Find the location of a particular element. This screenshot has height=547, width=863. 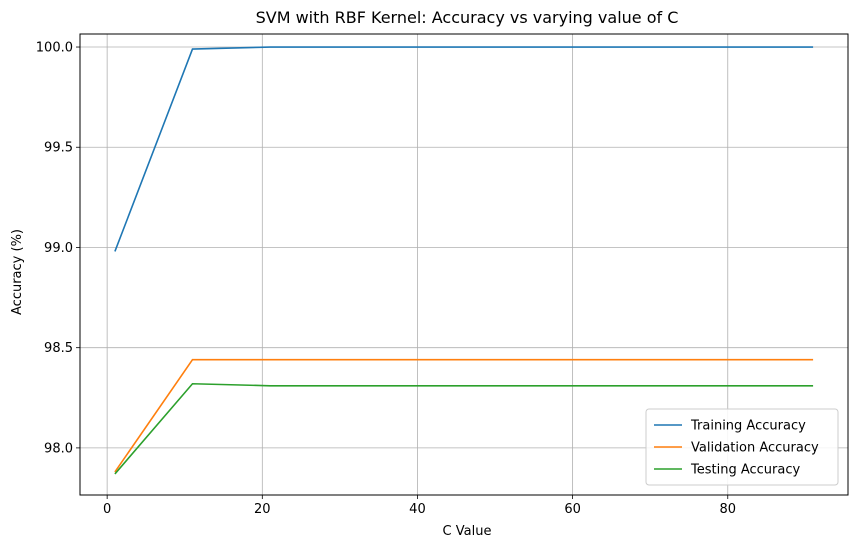

x-tick-label: 40 is located at coordinates (417, 509).